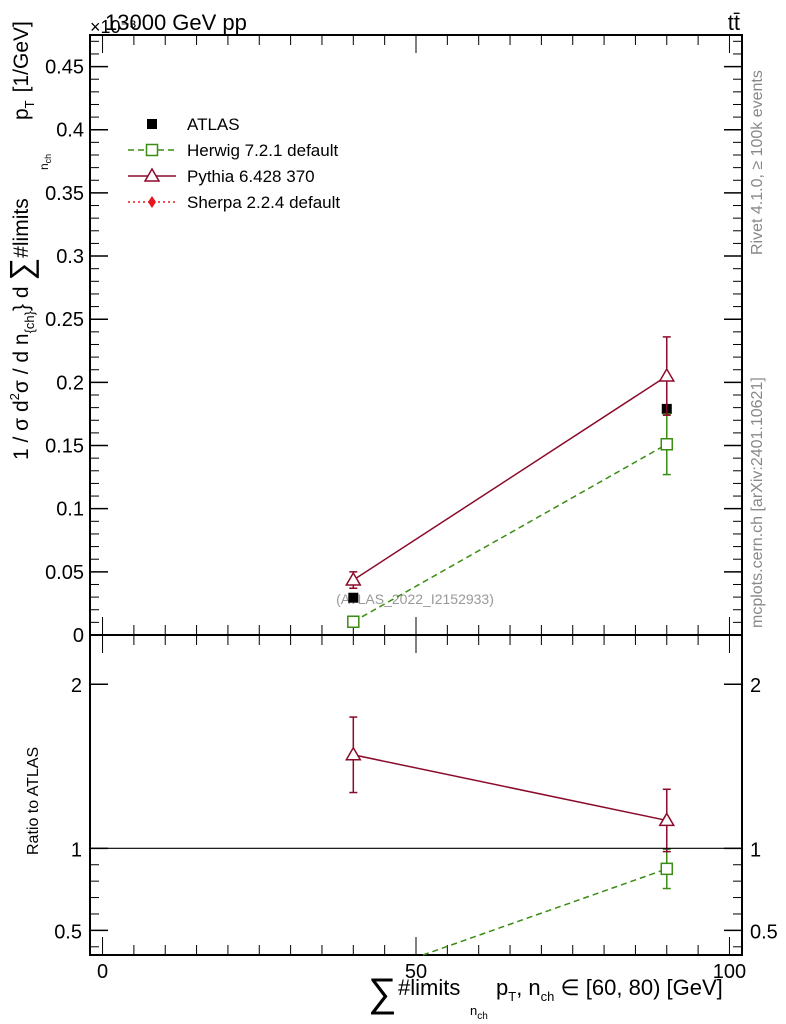 This screenshot has width=786, height=1024. What do you see at coordinates (21, 430) in the screenshot?
I see `ylabel-main: 1 / σ d` at bounding box center [21, 430].